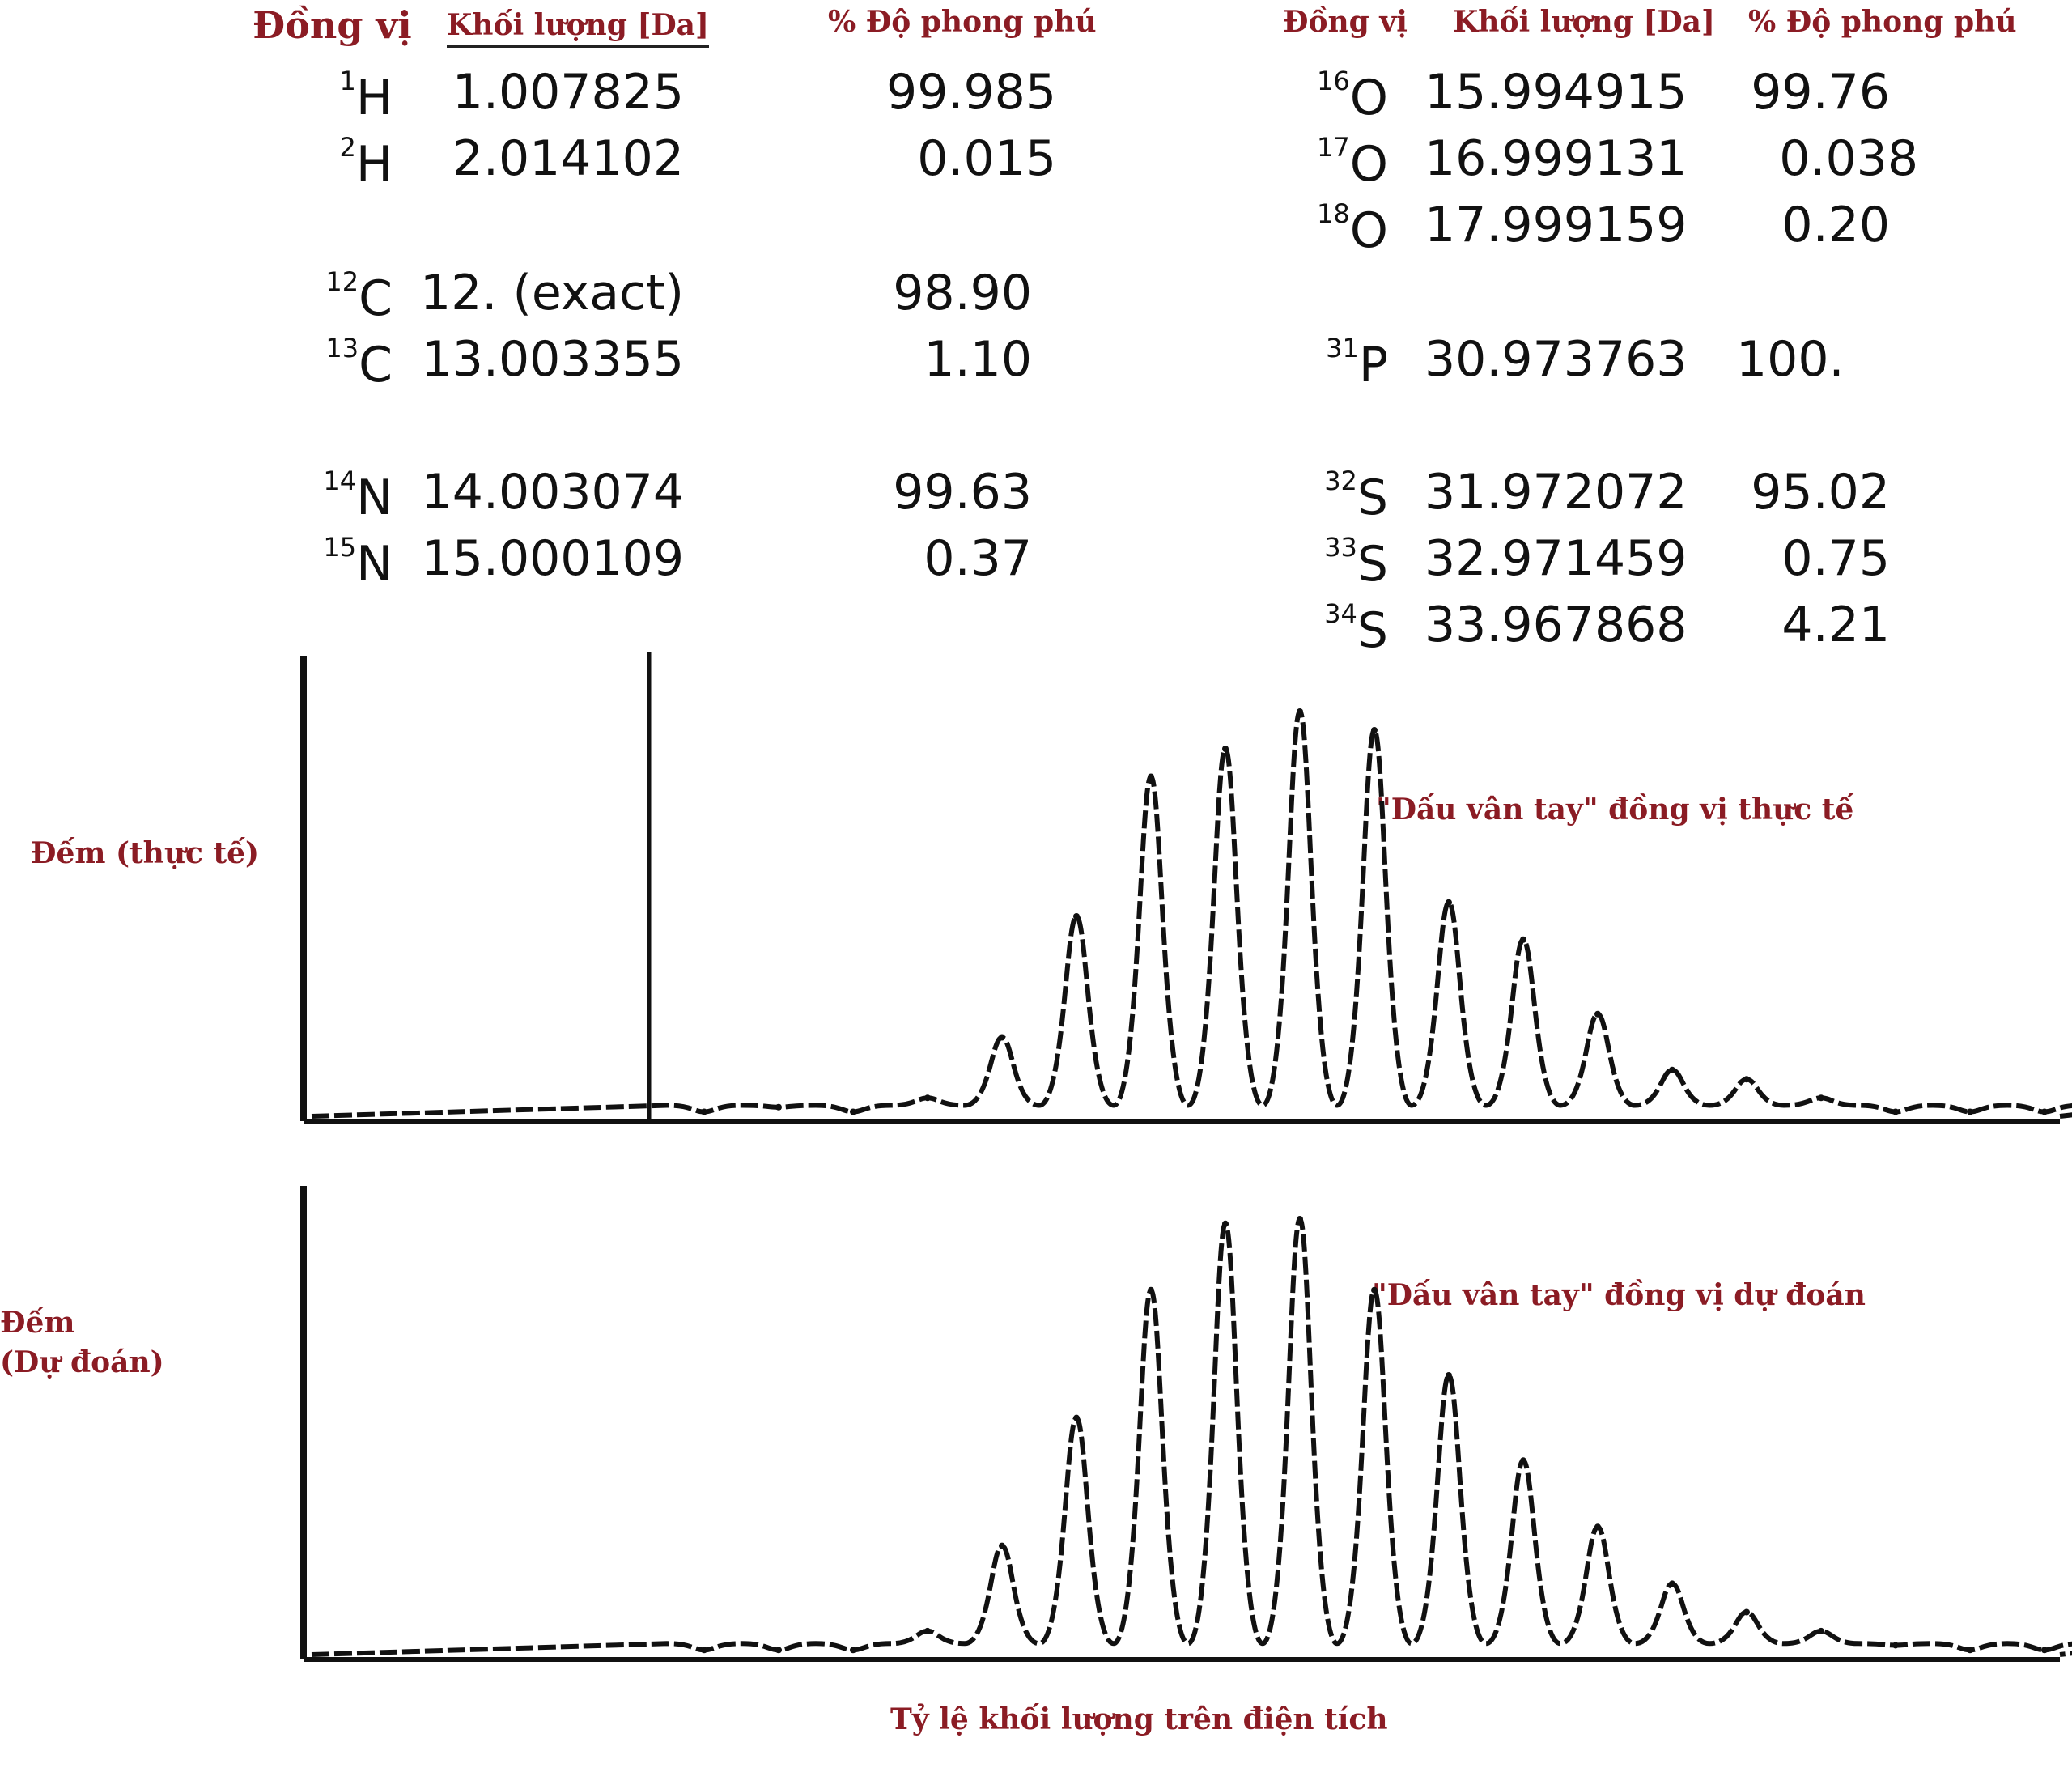 The image size is (2072, 1789). What do you see at coordinates (977, 359) in the screenshot?
I see `isotope-abundance: 1.10` at bounding box center [977, 359].